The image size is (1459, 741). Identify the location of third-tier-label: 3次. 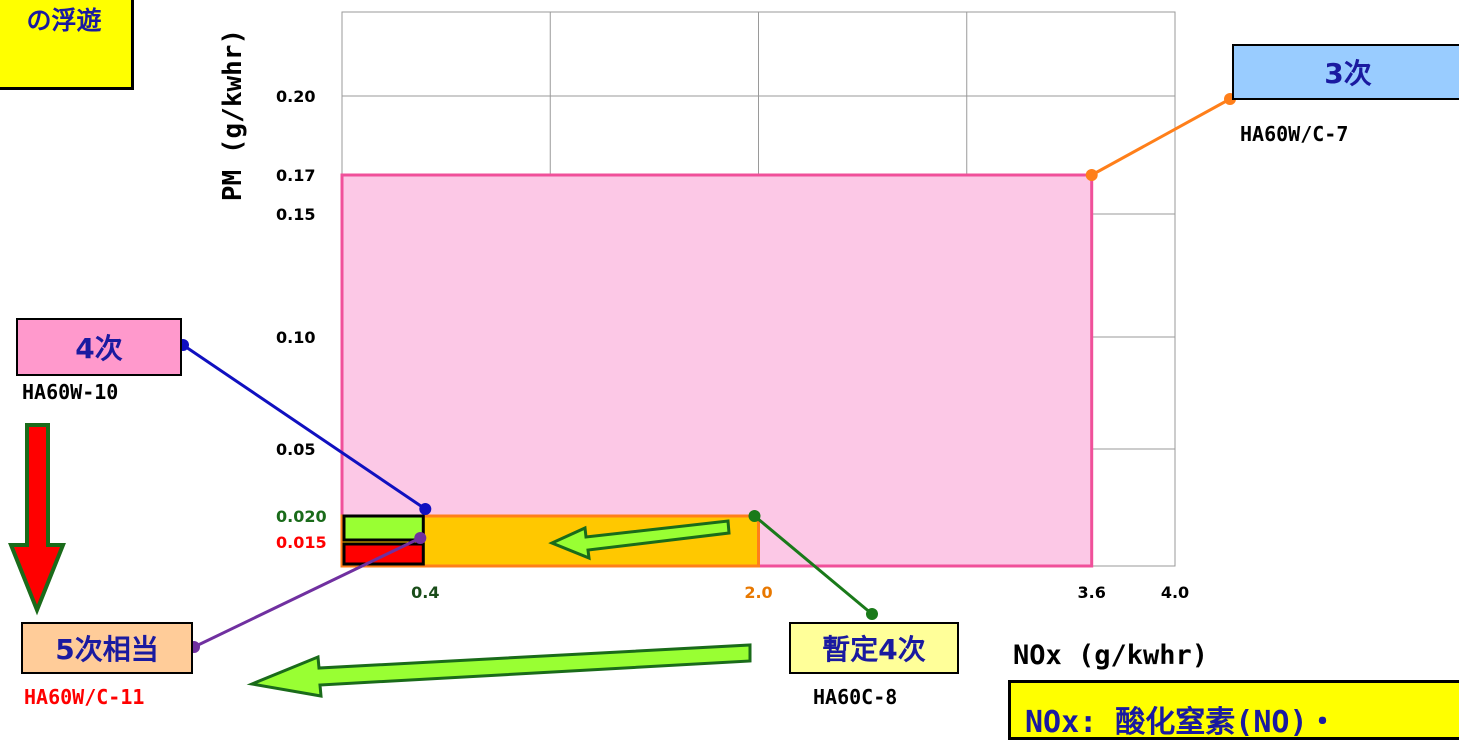
(1348, 73).